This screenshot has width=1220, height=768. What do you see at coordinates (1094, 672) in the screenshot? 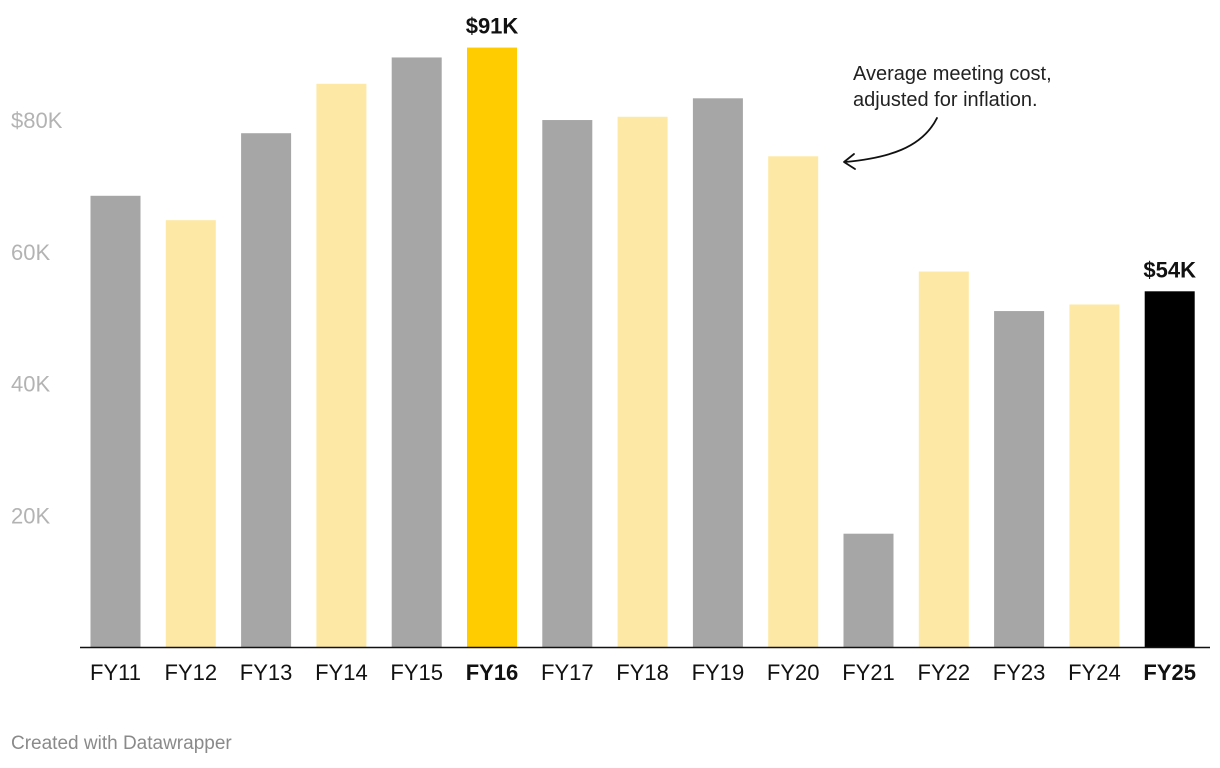
I see `x-tick-label: FY24` at bounding box center [1094, 672].